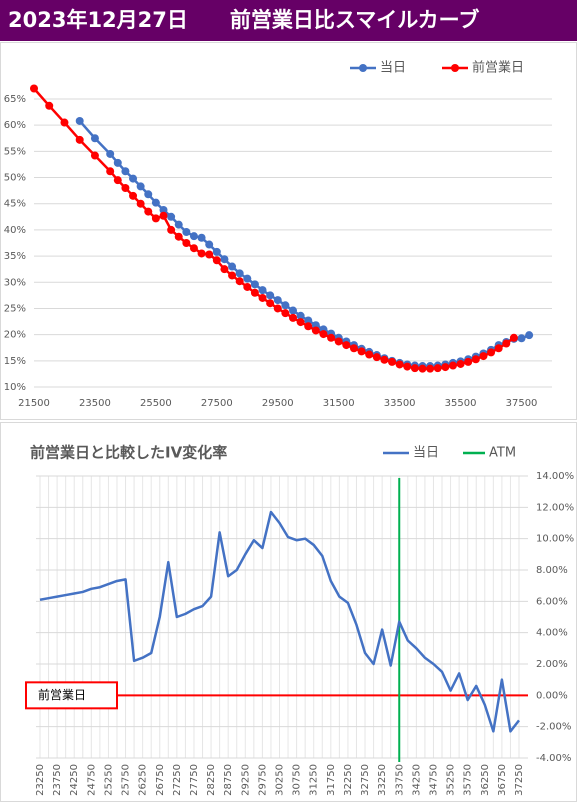 This screenshot has width=577, height=802. I want to click on baseline-label: 前営業日, so click(62, 694).